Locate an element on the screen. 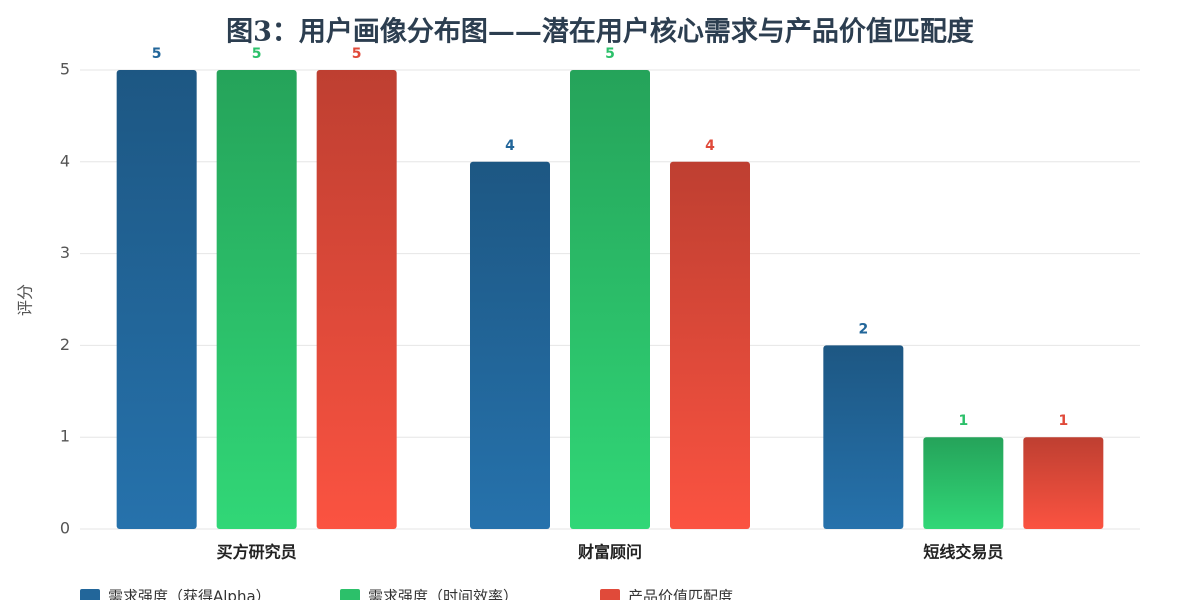  x-tick-label: 财富顾问 is located at coordinates (609, 552).